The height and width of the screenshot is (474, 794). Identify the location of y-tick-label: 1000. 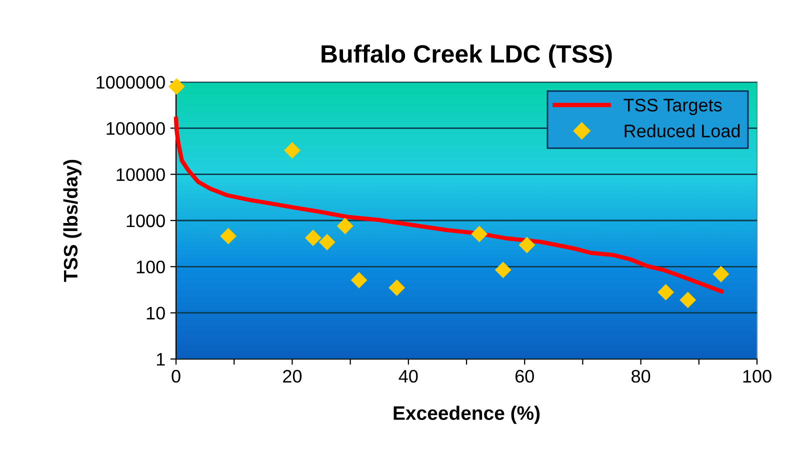
(145, 221).